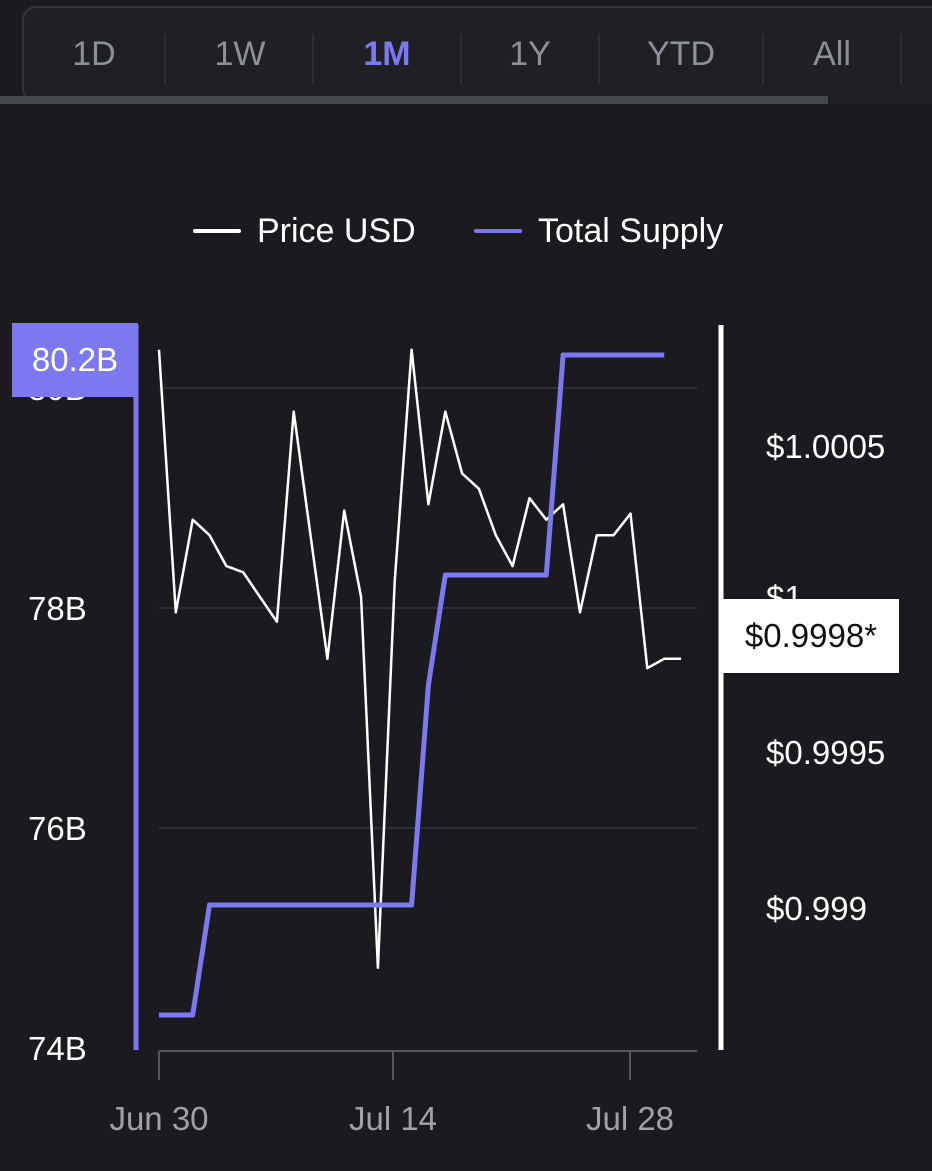 This screenshot has width=932, height=1171. I want to click on legend-item-supply: Total Supply, so click(598, 231).